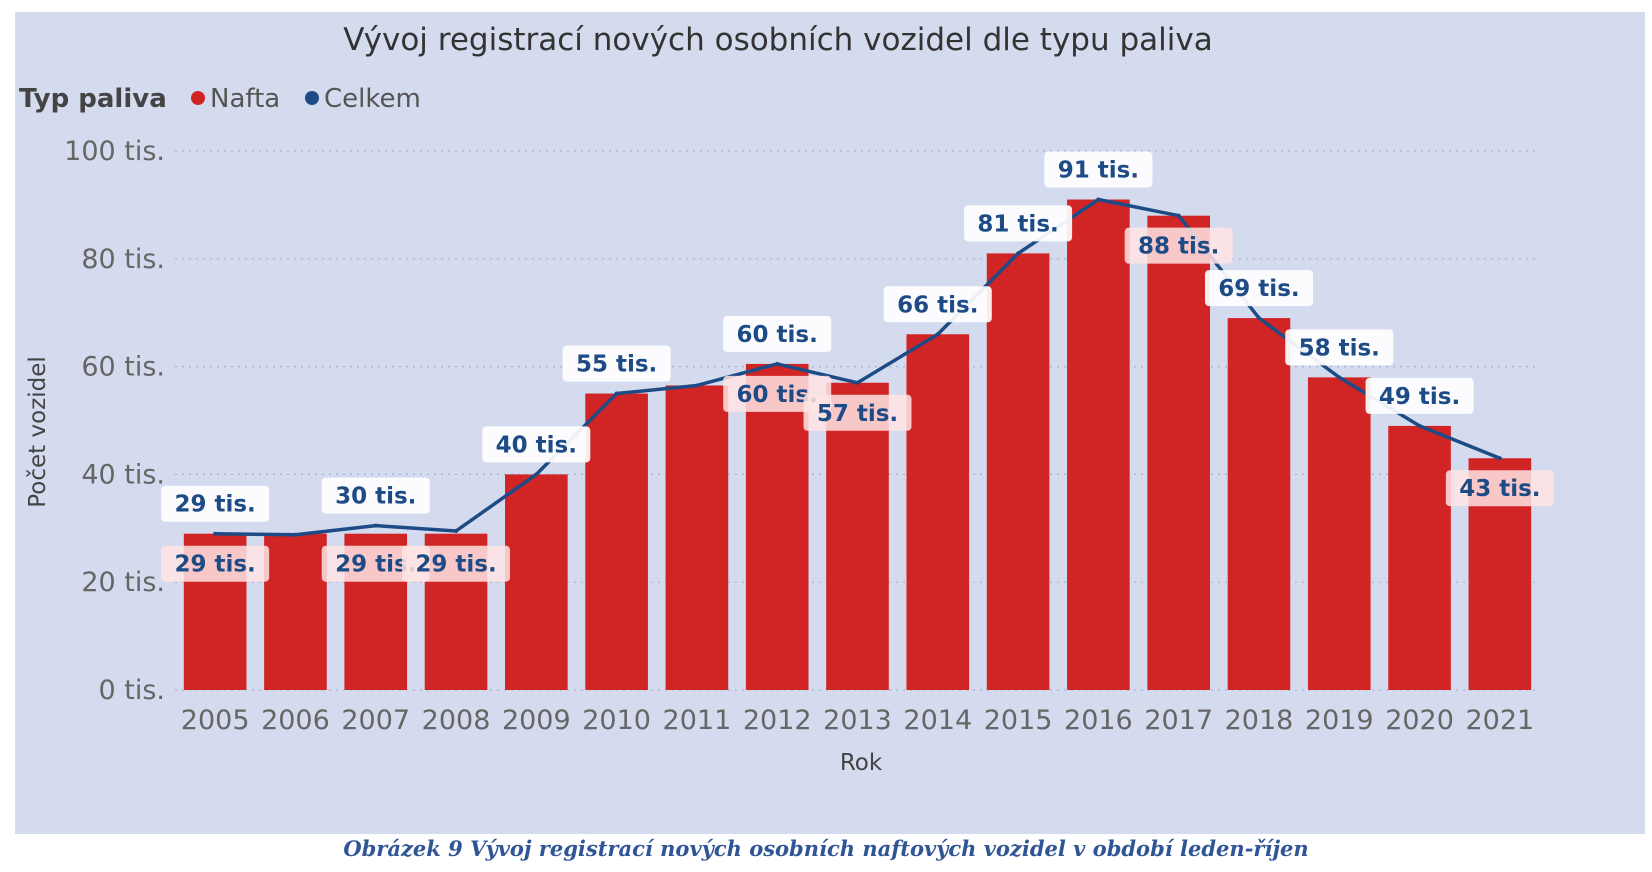 This screenshot has width=1652, height=872. I want to click on line-label-2020: 49 tis., so click(1419, 395).